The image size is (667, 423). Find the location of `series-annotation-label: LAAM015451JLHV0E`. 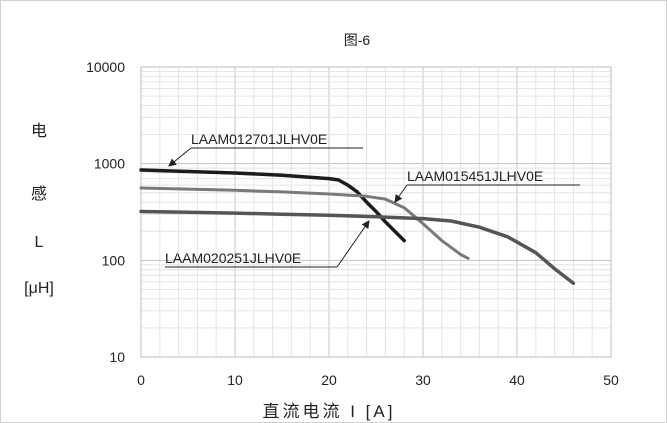

series-annotation-label: LAAM015451JLHV0E is located at coordinates (475, 176).